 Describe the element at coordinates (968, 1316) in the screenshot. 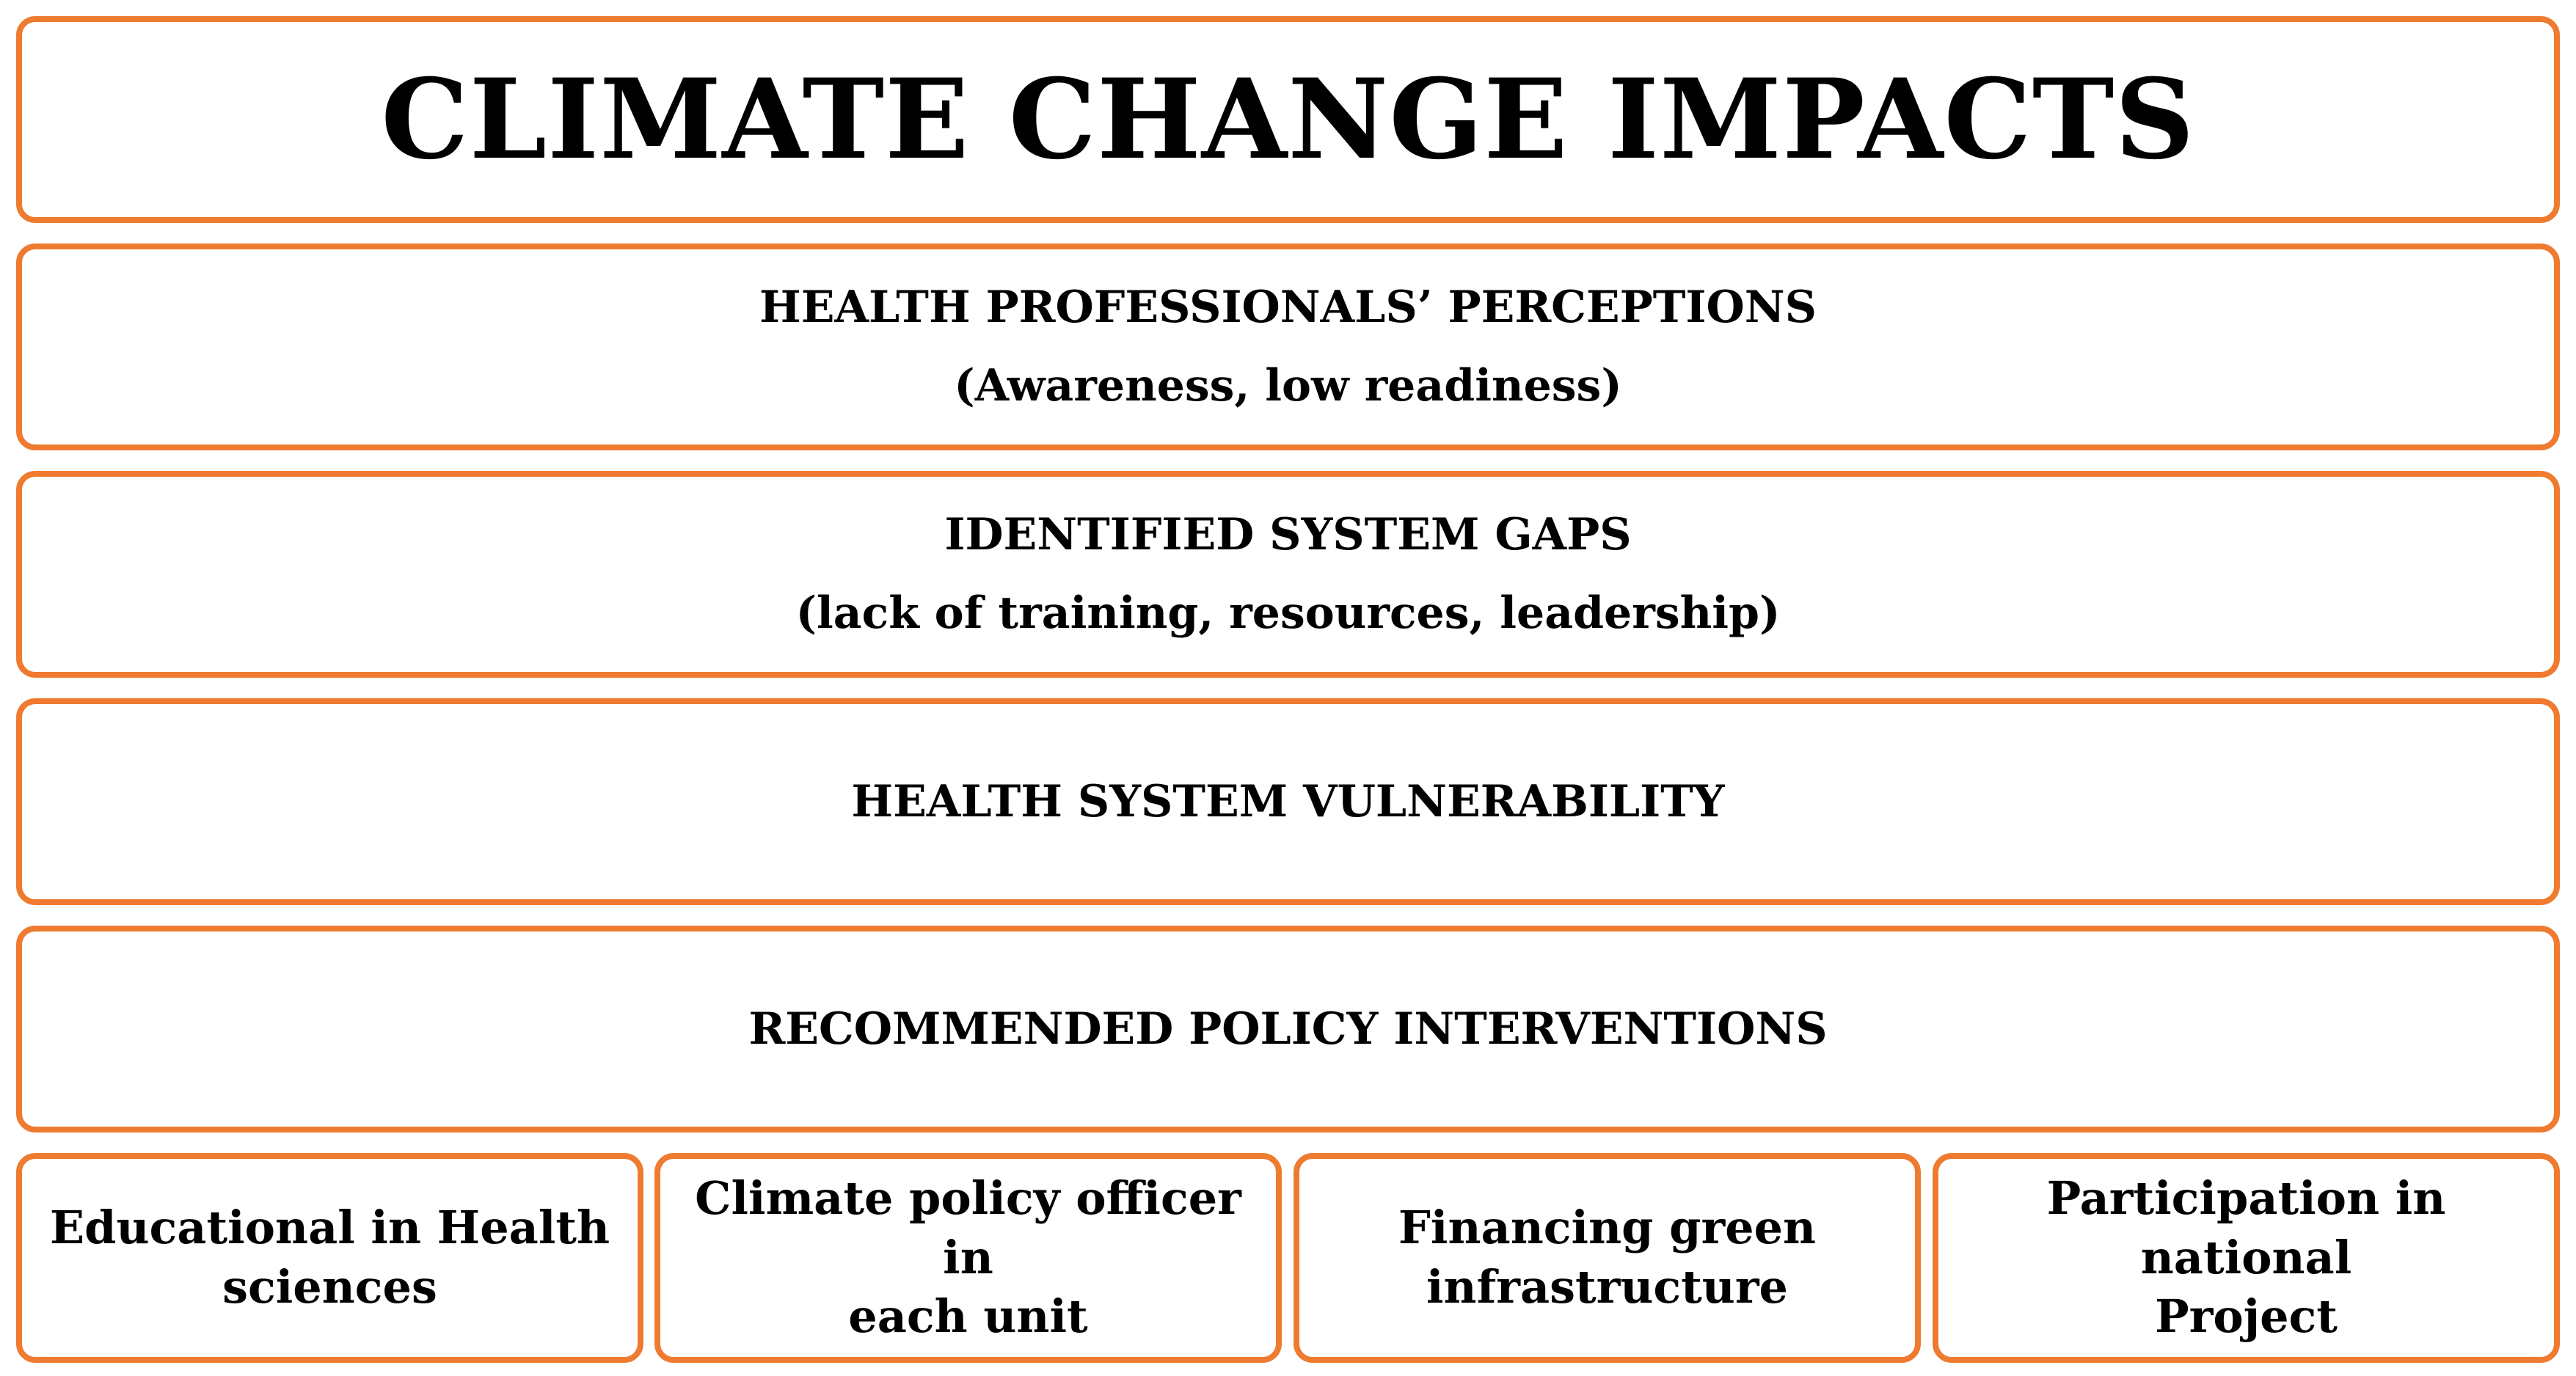

I see `intervention-policy-officer-line2: each unit` at that location.